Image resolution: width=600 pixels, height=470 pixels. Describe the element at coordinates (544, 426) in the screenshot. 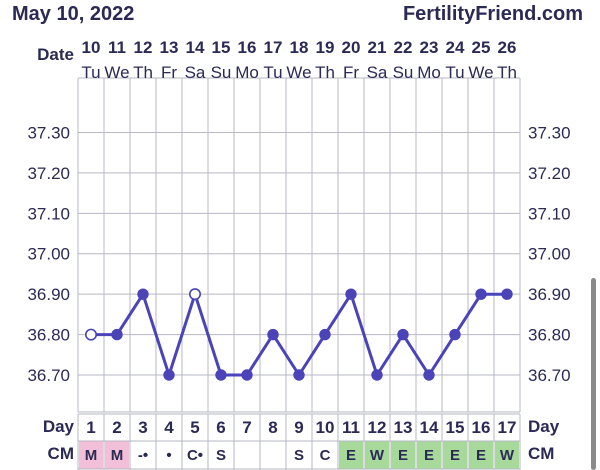

I see `day-label-right: Day` at that location.